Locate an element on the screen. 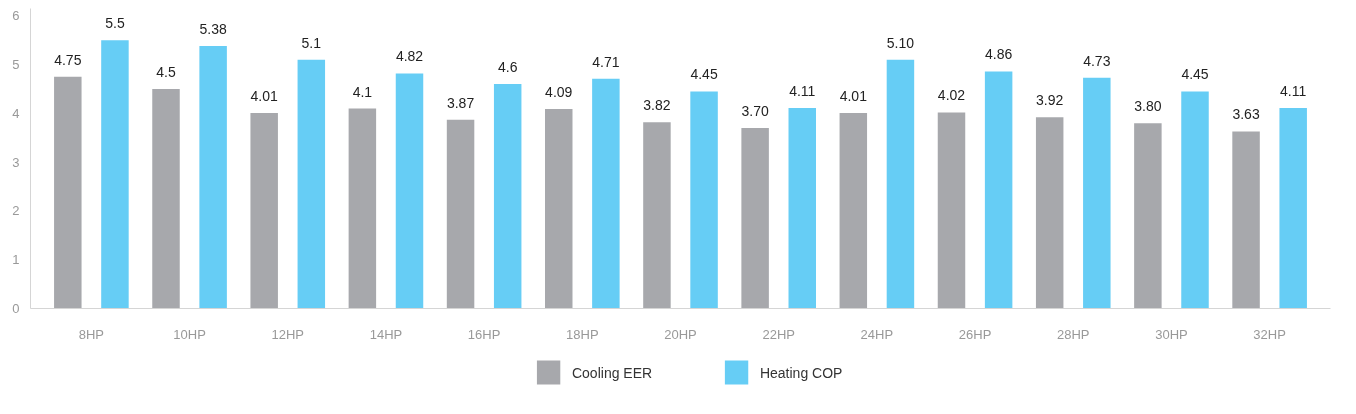 This screenshot has height=414, width=1356. data-label: 5.38 is located at coordinates (213, 29).